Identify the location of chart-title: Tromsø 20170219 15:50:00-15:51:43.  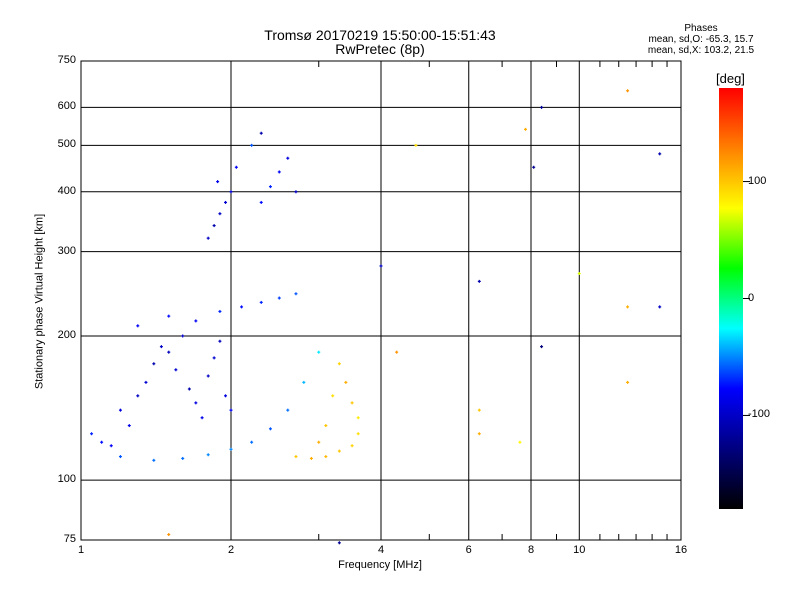
(380, 35).